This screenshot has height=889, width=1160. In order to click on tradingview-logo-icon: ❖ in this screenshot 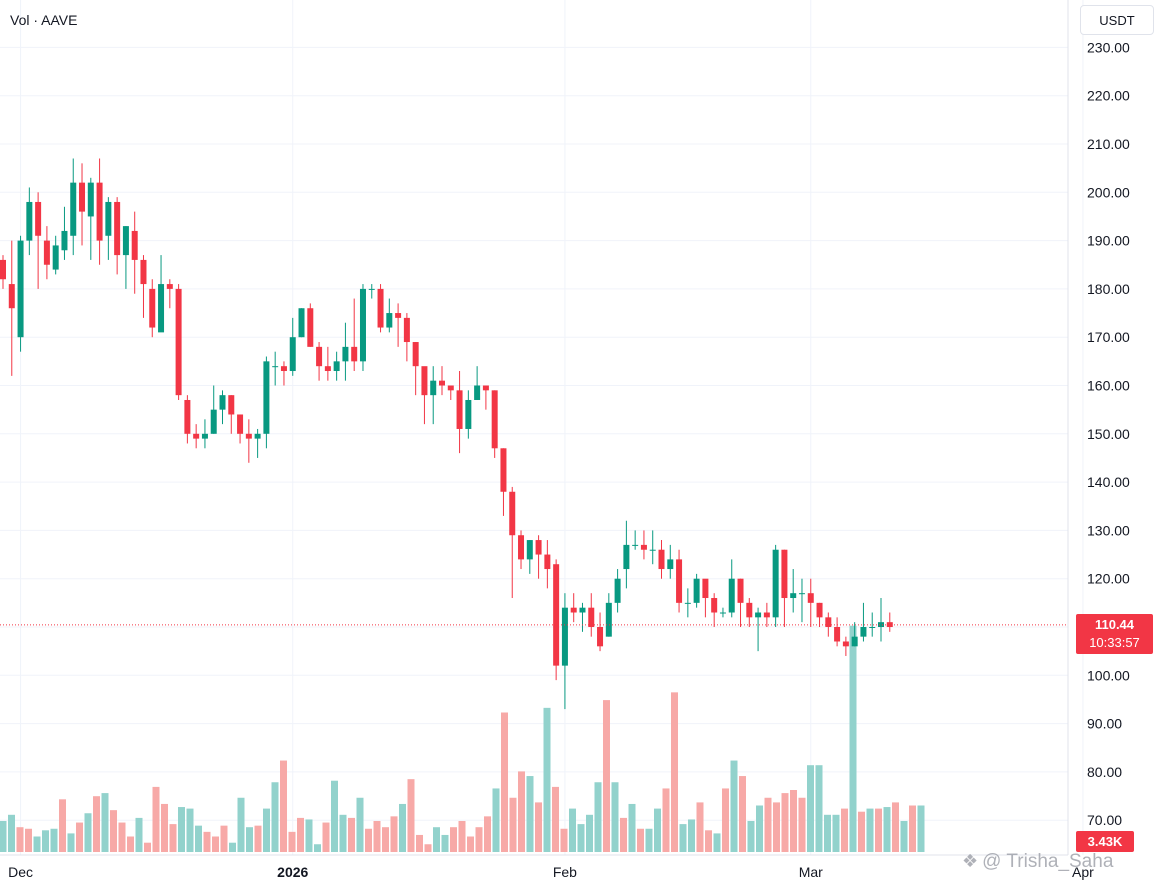, I will do `click(970, 861)`.